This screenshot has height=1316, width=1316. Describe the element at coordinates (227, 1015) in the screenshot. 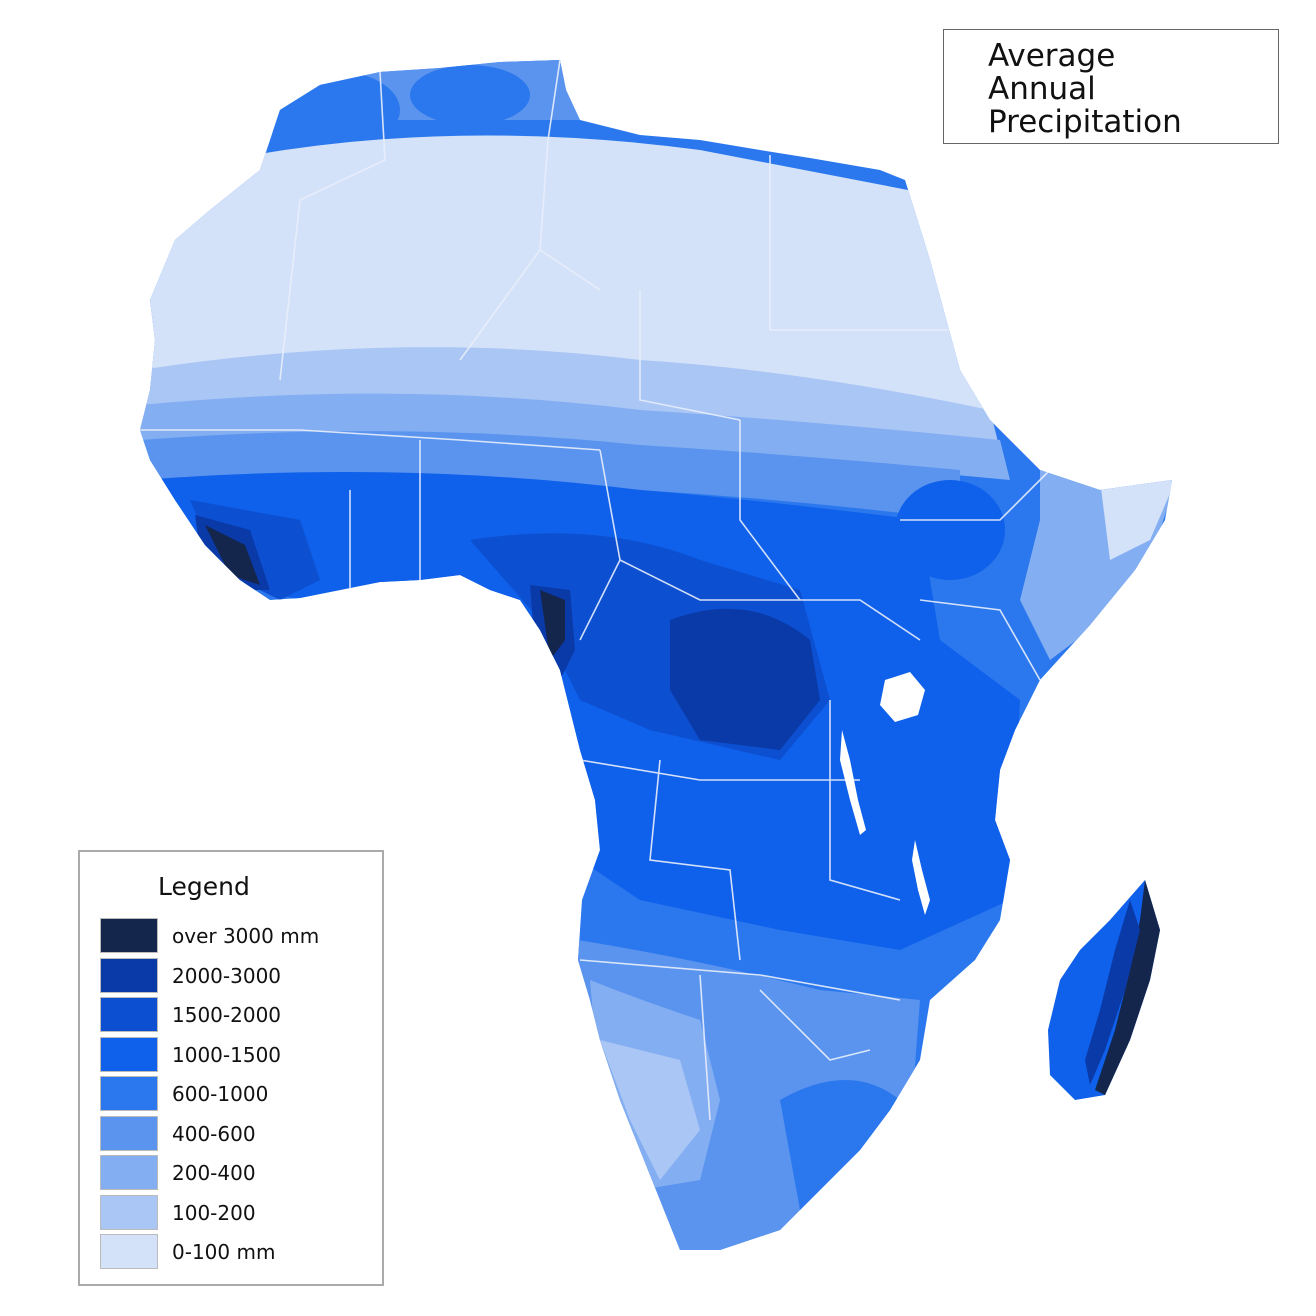

I see `legend-label-1500-2000: 1500-2000` at that location.